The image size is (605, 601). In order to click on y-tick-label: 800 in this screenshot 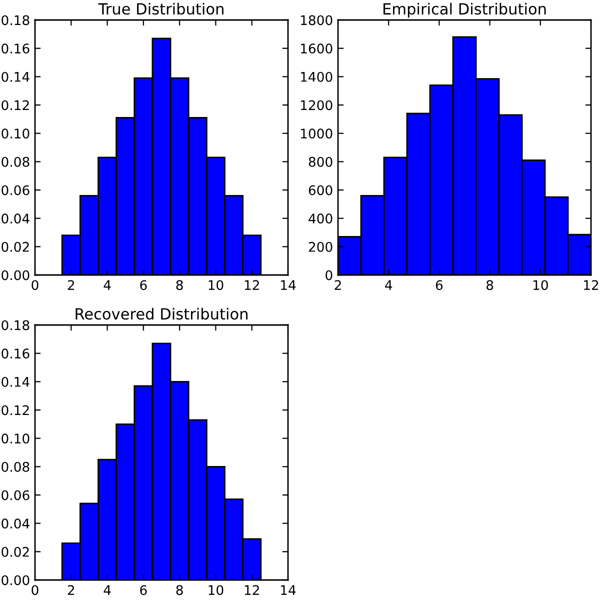, I will do `click(320, 161)`.